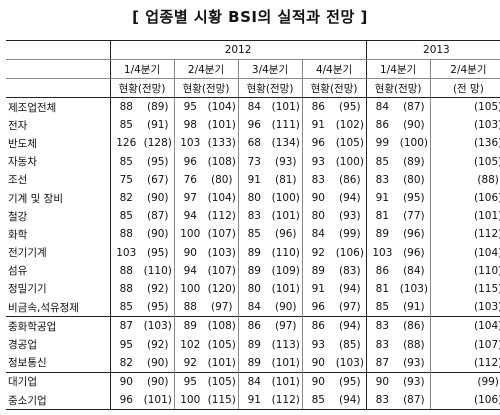  Describe the element at coordinates (349, 161) in the screenshot. I see `forecast-value-cell: (100)` at that location.